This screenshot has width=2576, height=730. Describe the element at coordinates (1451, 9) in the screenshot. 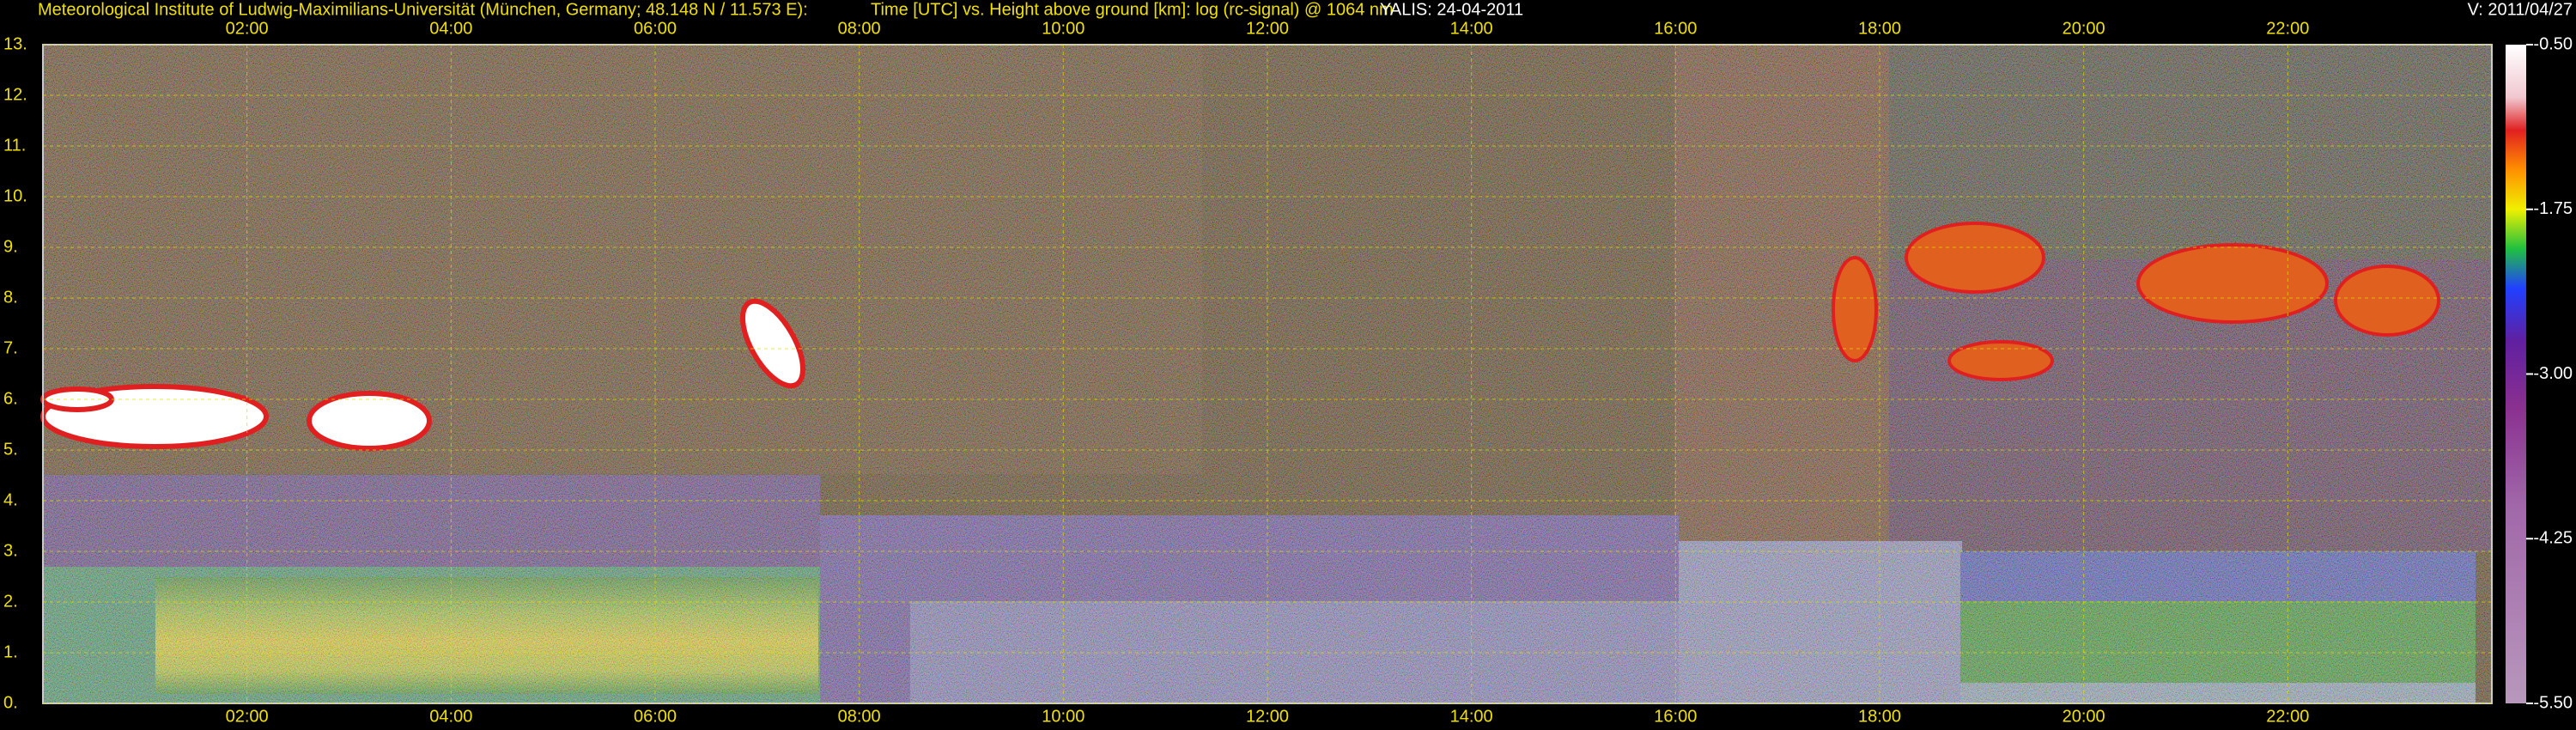

I see `annotation: YALIS: 24-04-2011` at that location.